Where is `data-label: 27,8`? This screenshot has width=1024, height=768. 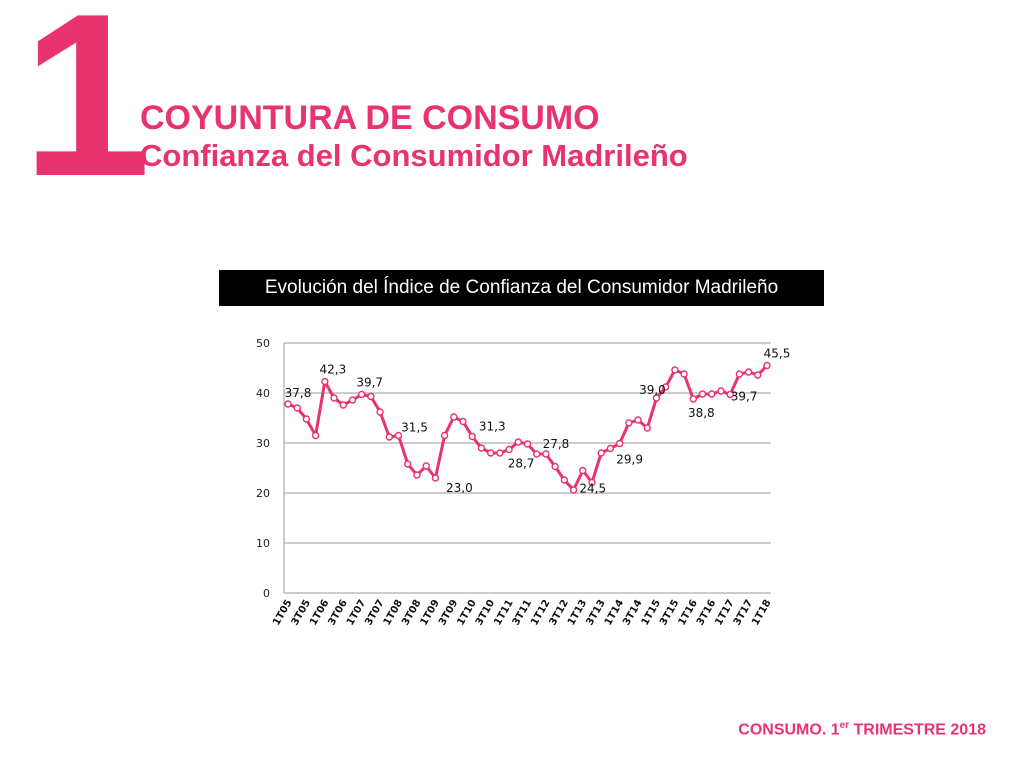 data-label: 27,8 is located at coordinates (556, 444).